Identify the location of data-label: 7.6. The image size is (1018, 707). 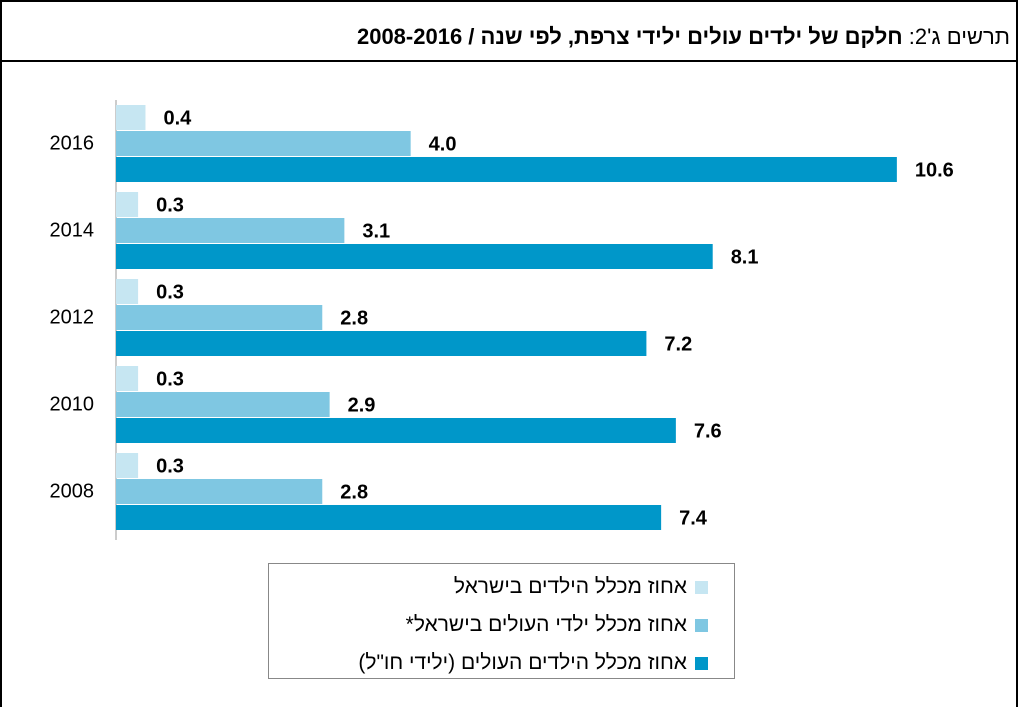
(708, 431).